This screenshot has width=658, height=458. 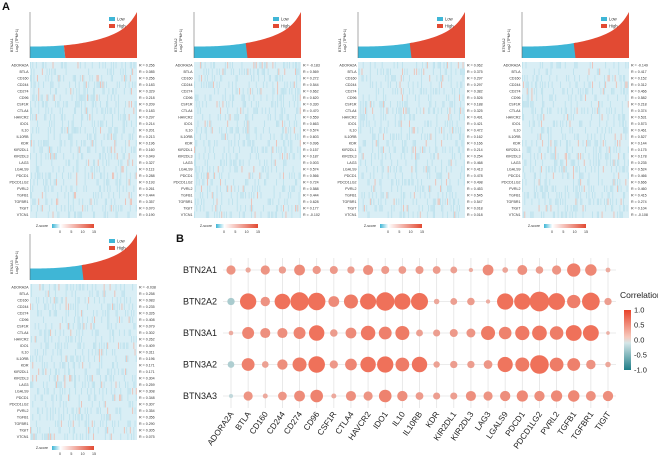 What do you see at coordinates (22, 398) in the screenshot?
I see `heatmap-row-label: PDCD1` at bounding box center [22, 398].